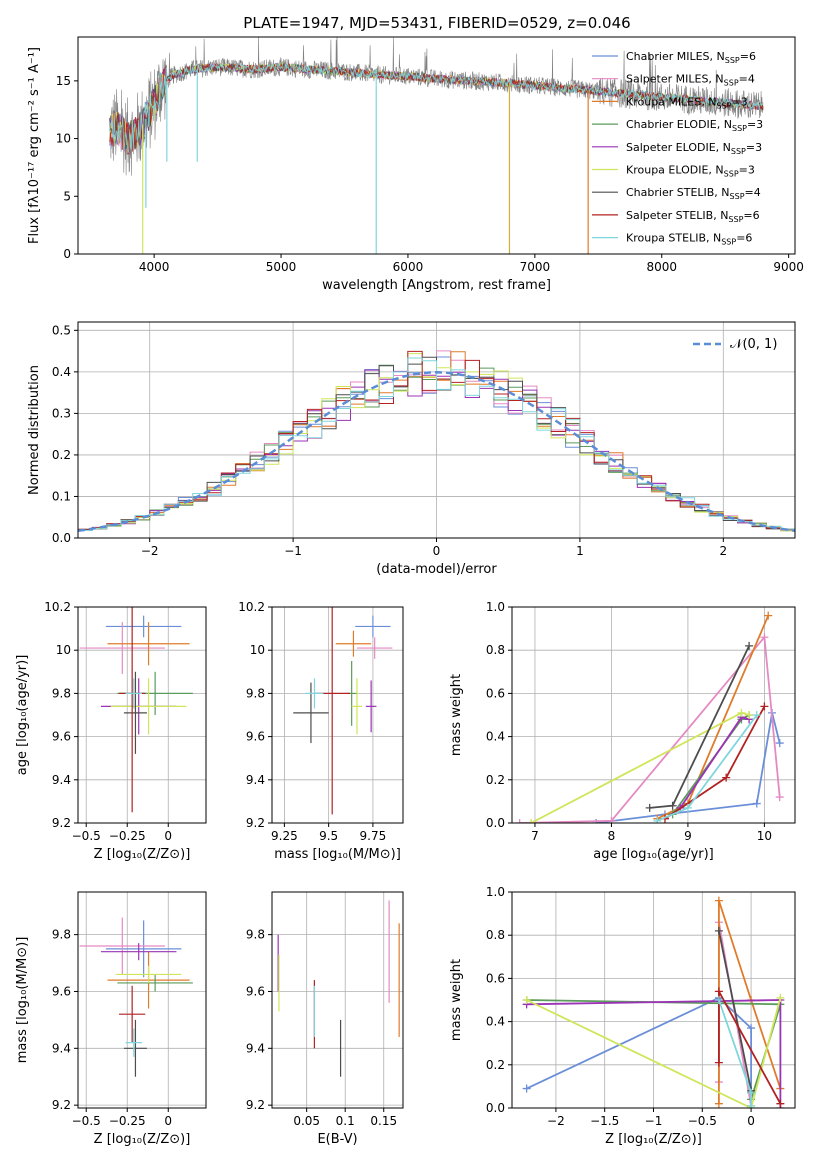  What do you see at coordinates (693, 193) in the screenshot?
I see `legend-entry-label: Chabrier STELIB, NSSP=4` at bounding box center [693, 193].